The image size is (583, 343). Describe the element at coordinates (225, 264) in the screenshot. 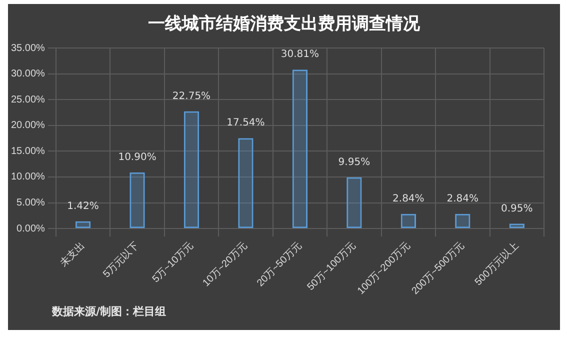

I see `x-tick-label: 10万~20万元` at that location.